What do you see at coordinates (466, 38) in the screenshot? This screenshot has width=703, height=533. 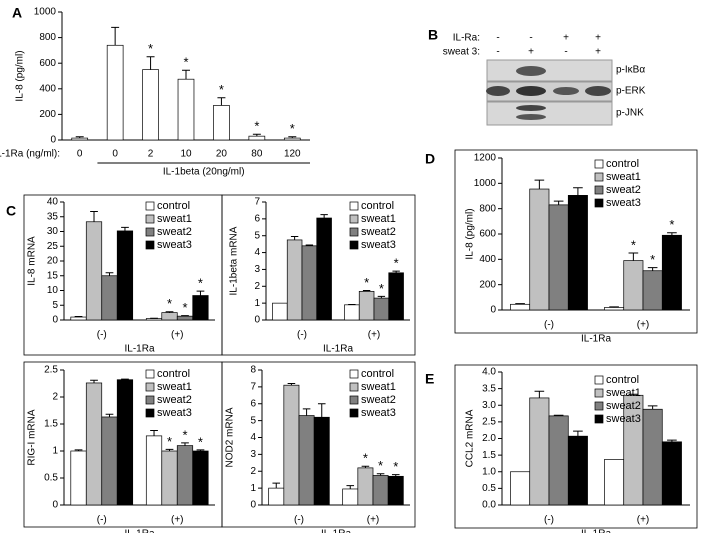 I see `blot-header-label: IL-Ra:` at bounding box center [466, 38].